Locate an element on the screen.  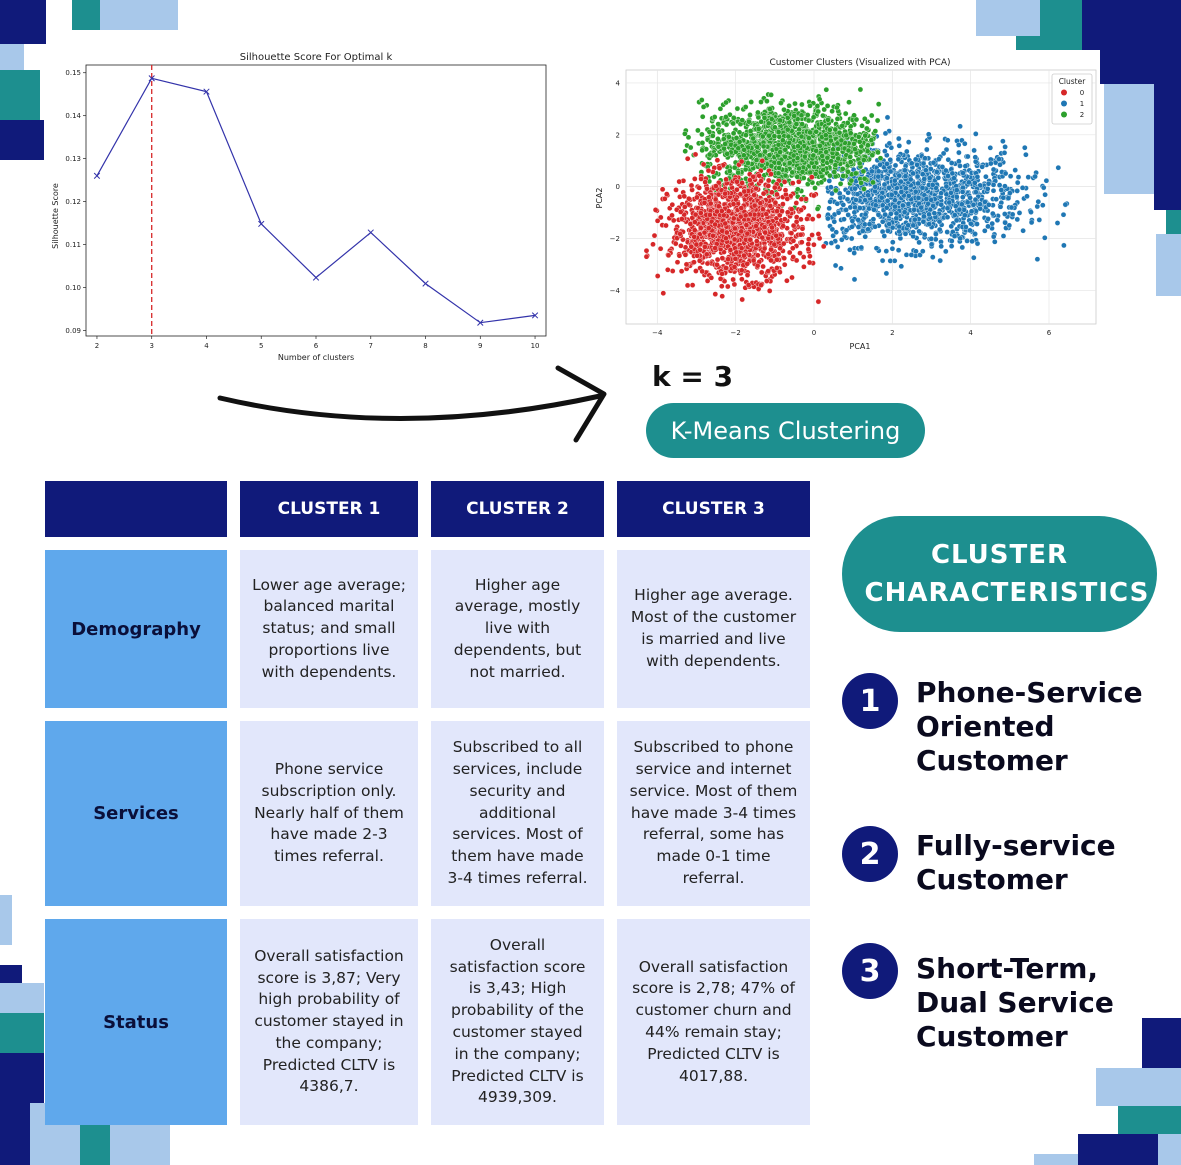
silhouette-point is located at coordinates (316, 277).